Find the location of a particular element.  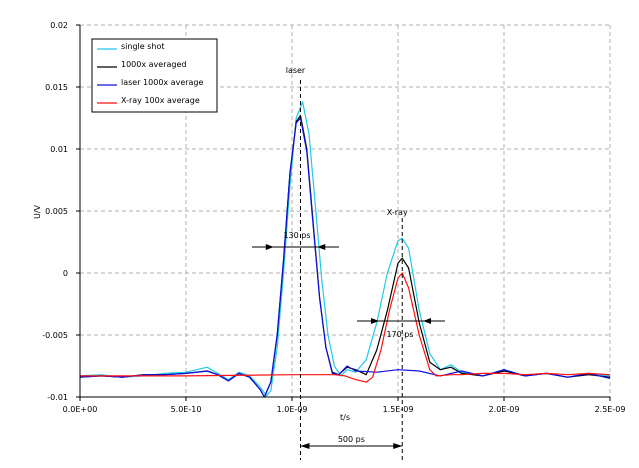

legend-label: single shot is located at coordinates (143, 46).